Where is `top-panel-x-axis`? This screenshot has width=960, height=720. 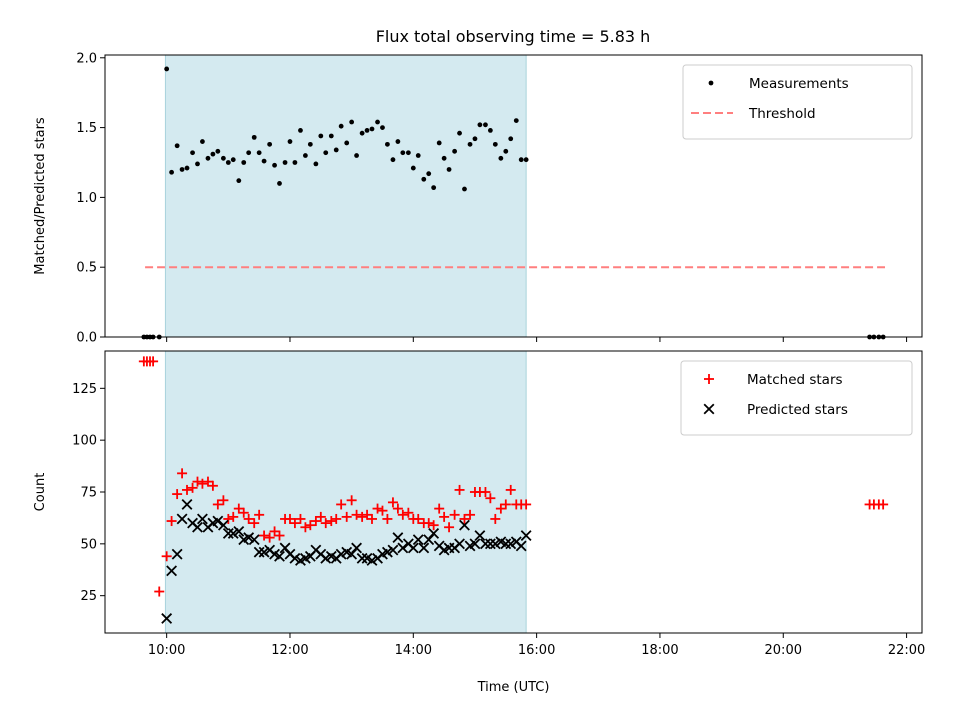 top-panel-x-axis is located at coordinates (537, 339).